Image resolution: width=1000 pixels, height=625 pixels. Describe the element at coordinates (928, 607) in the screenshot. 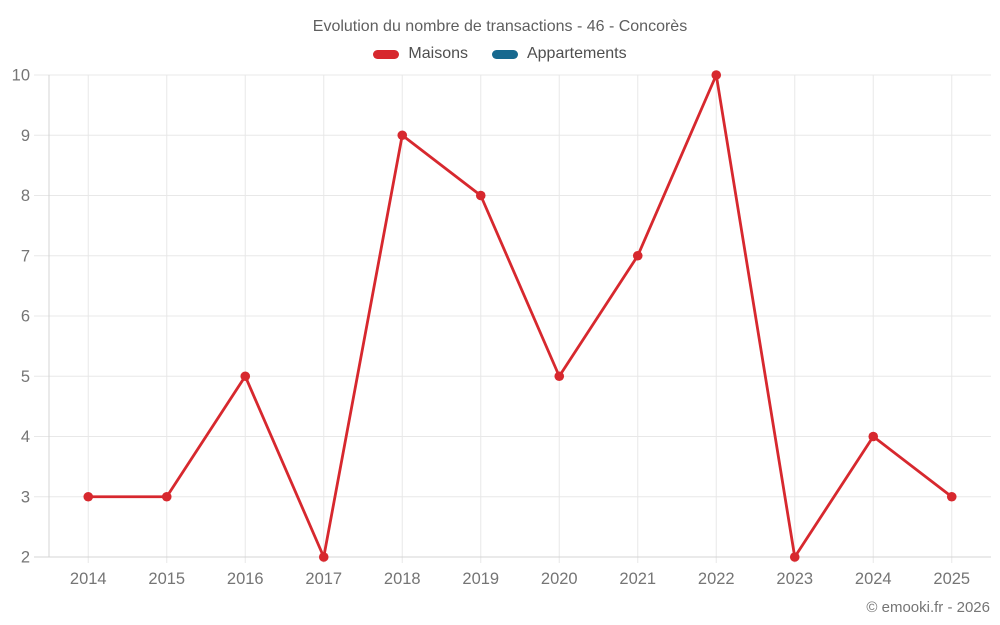

I see `copyright-text: © emooki.fr - 2026` at that location.